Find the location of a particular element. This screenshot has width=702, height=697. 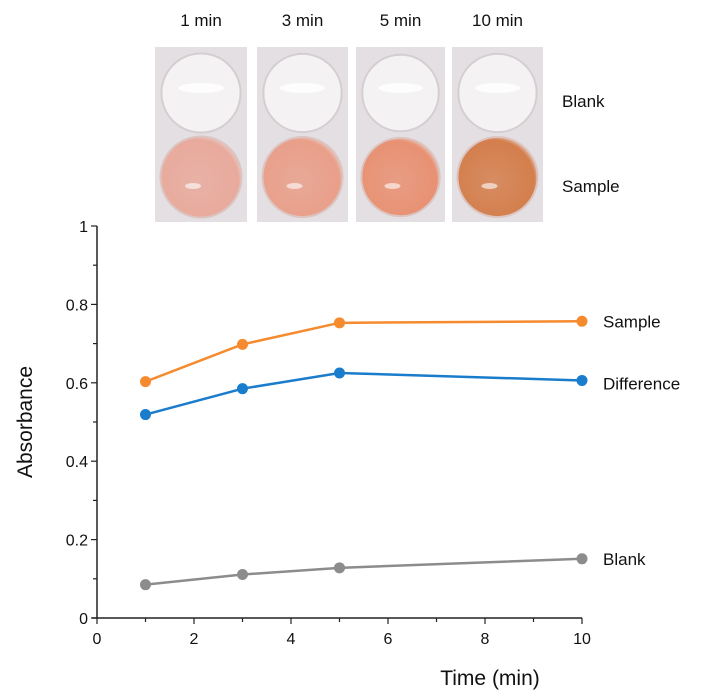

y-tick-label: 0.4 is located at coordinates (77, 462).